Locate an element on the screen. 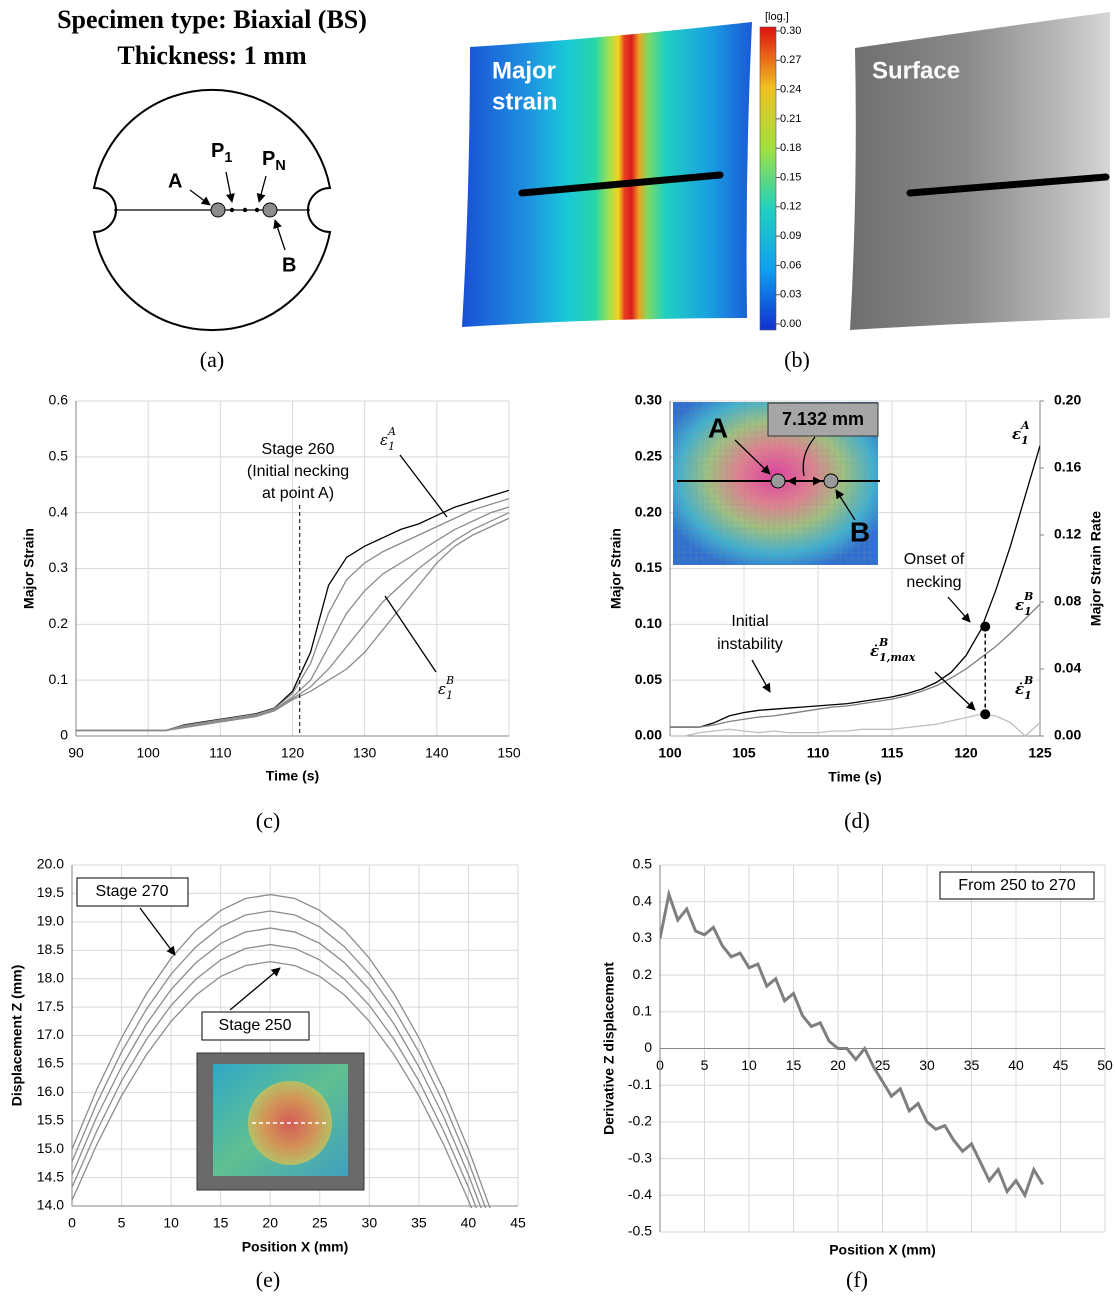 This screenshot has height=1297, width=1115. y2-tick-label: 0.12 is located at coordinates (1067, 534).